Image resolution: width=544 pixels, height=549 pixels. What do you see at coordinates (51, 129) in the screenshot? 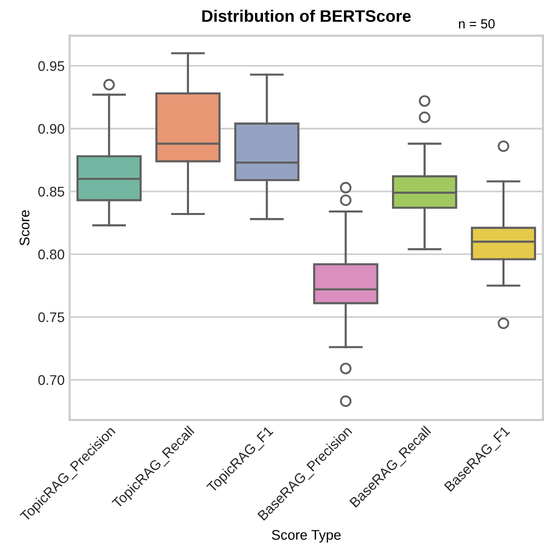
I see `y-tick-label: 0.90` at bounding box center [51, 129].